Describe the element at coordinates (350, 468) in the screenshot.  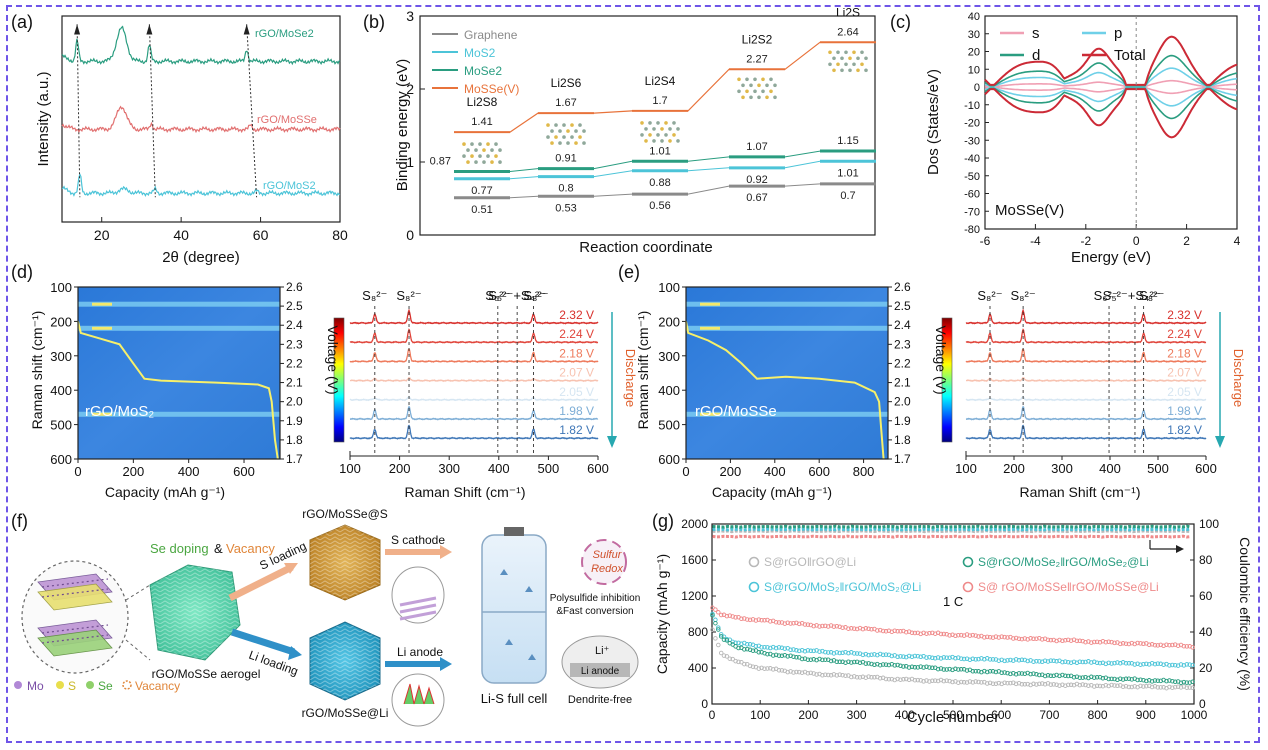
I see `spectra-d-x-tick-label: 100` at that location.